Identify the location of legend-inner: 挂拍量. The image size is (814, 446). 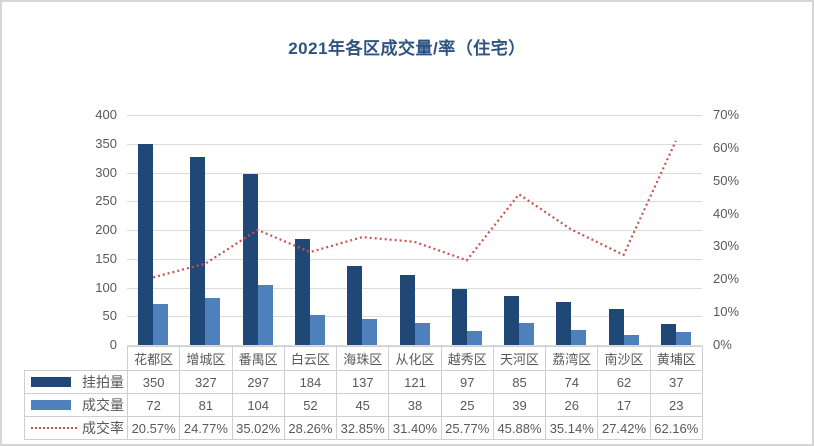
(77, 382).